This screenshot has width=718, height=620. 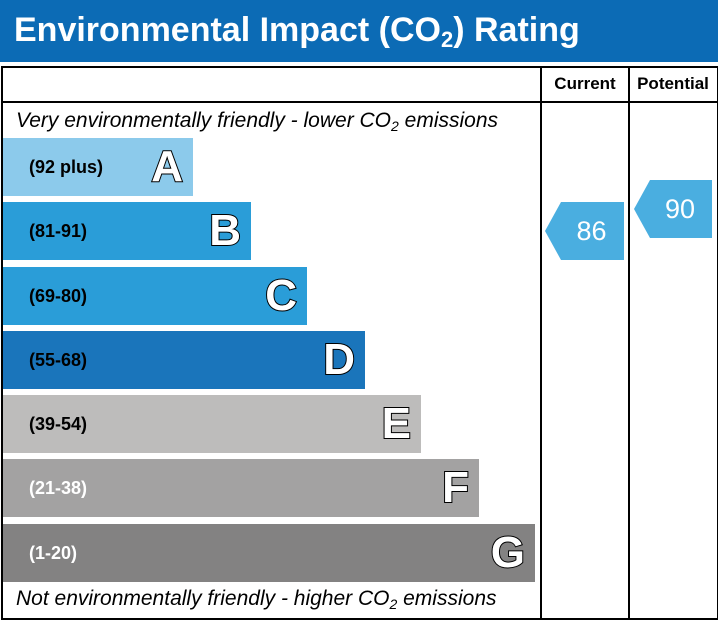 I want to click on column-header-current: Current, so click(x=585, y=83).